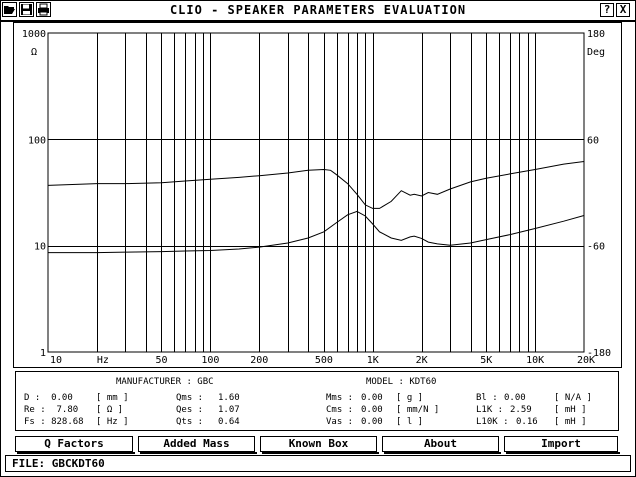 The height and width of the screenshot is (477, 636). What do you see at coordinates (29, 463) in the screenshot?
I see `file-label: FILE:` at bounding box center [29, 463].